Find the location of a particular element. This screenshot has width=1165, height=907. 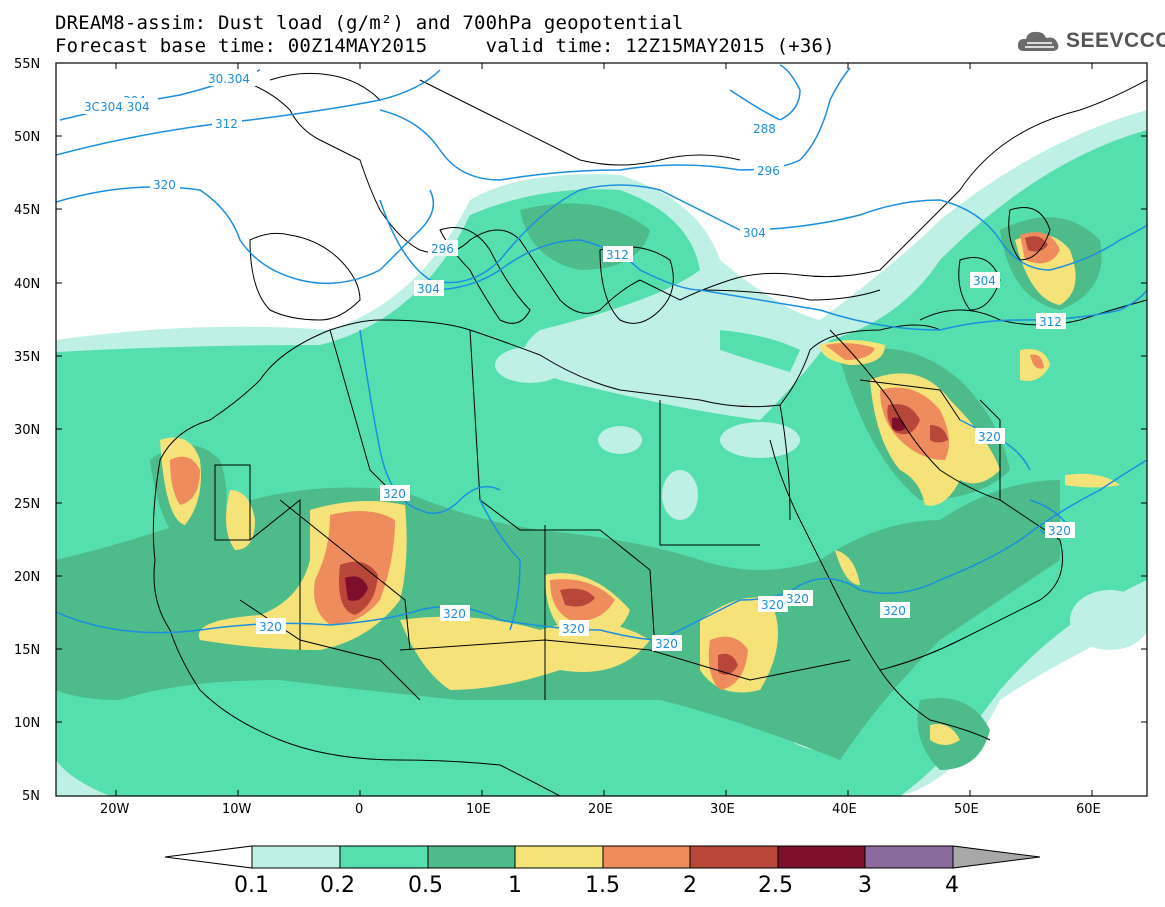

dust-level-2.5 is located at coordinates (625, 509).